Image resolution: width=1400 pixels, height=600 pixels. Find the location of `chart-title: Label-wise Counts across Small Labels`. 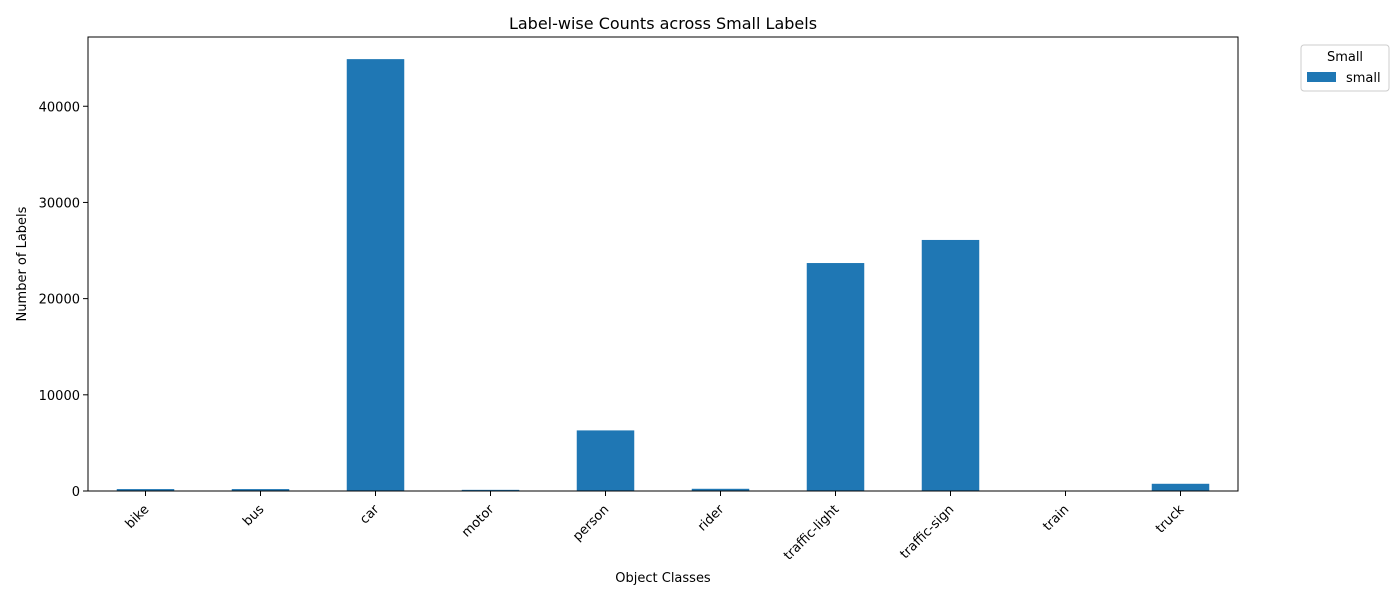

chart-title: Label-wise Counts across Small Labels is located at coordinates (663, 23).